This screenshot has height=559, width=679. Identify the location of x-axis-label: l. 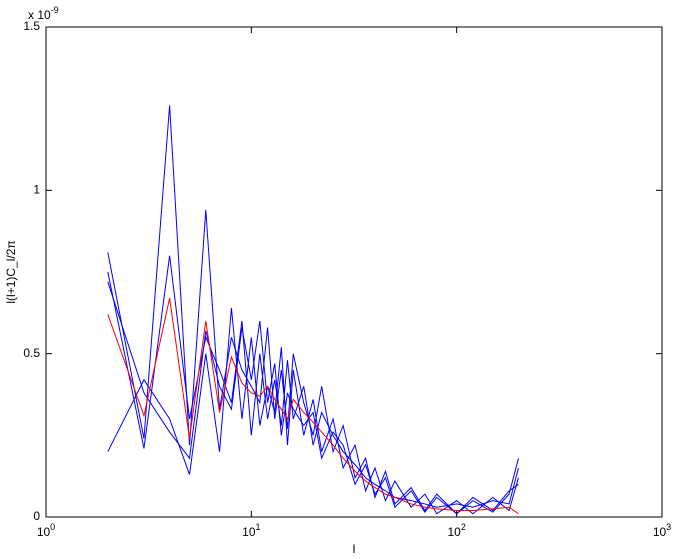
(354, 549).